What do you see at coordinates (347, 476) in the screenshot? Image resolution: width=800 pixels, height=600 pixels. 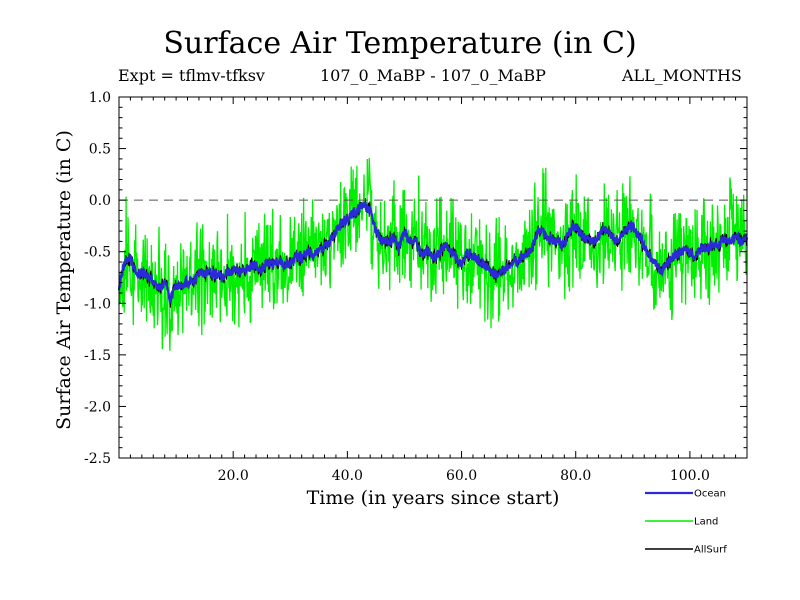 I see `x-tick-label: 40.0` at bounding box center [347, 476].